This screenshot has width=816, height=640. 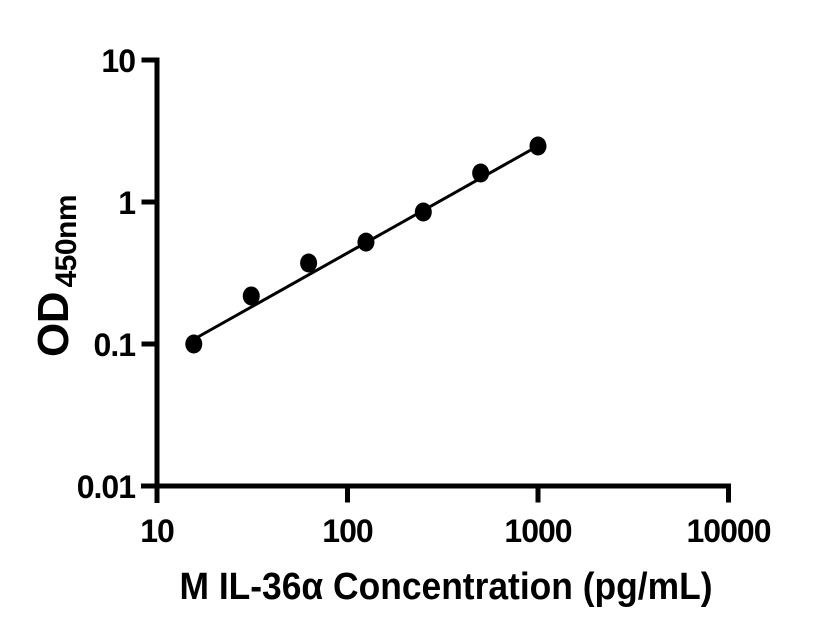 I want to click on x-tick-label: 10, so click(x=157, y=531).